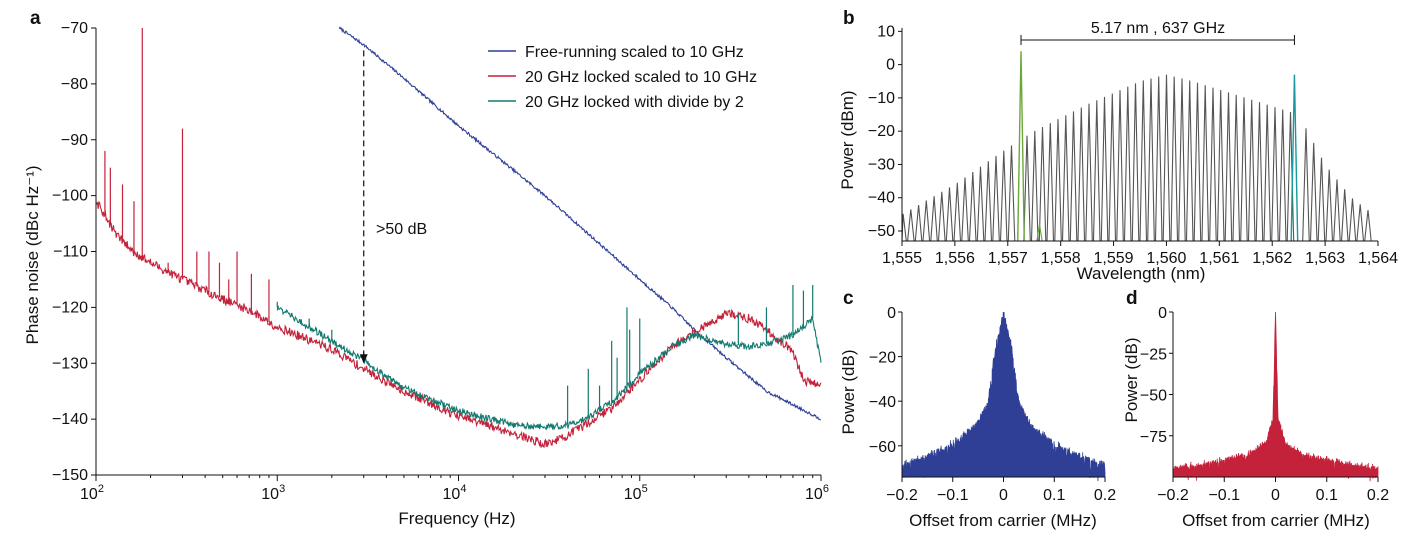 The width and height of the screenshot is (1428, 542). I want to click on panel-b-ylabel: Power (dBm), so click(847, 139).